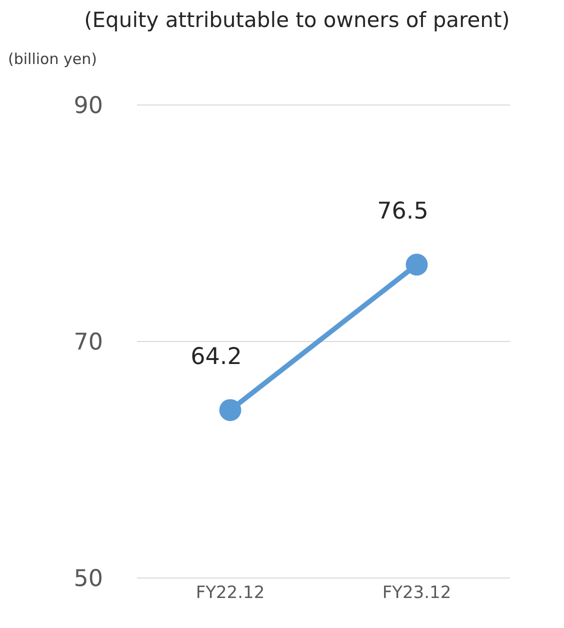 The image size is (564, 628). Describe the element at coordinates (52, 59) in the screenshot. I see `y-axis-title: (billion yen)` at that location.